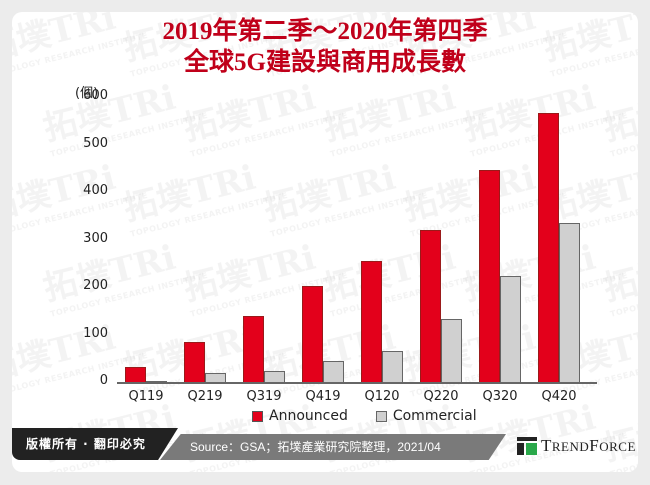 The height and width of the screenshot is (485, 650). What do you see at coordinates (194, 362) in the screenshot?
I see `bar-announced-q219` at bounding box center [194, 362].